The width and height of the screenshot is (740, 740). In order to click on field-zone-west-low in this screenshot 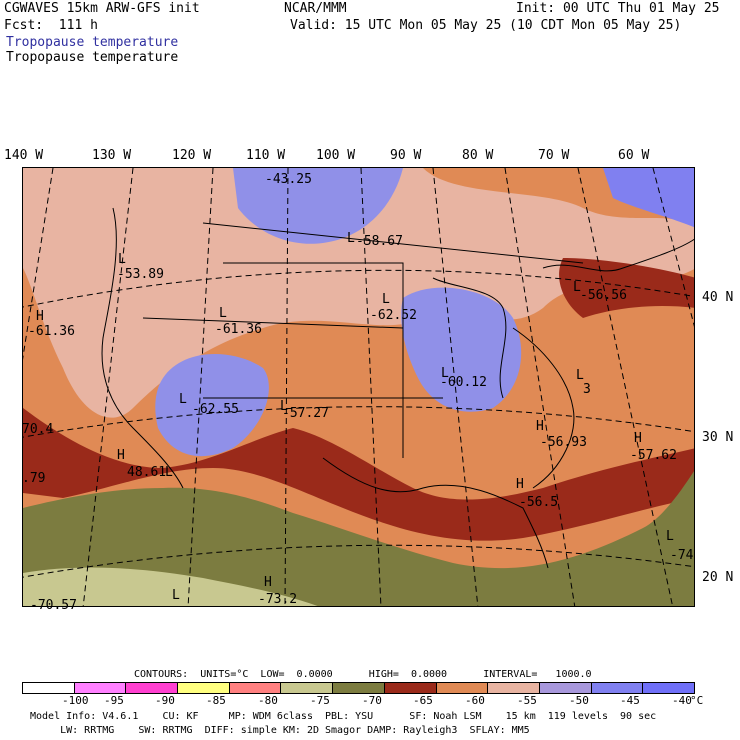, I will do `click(212, 405)`.